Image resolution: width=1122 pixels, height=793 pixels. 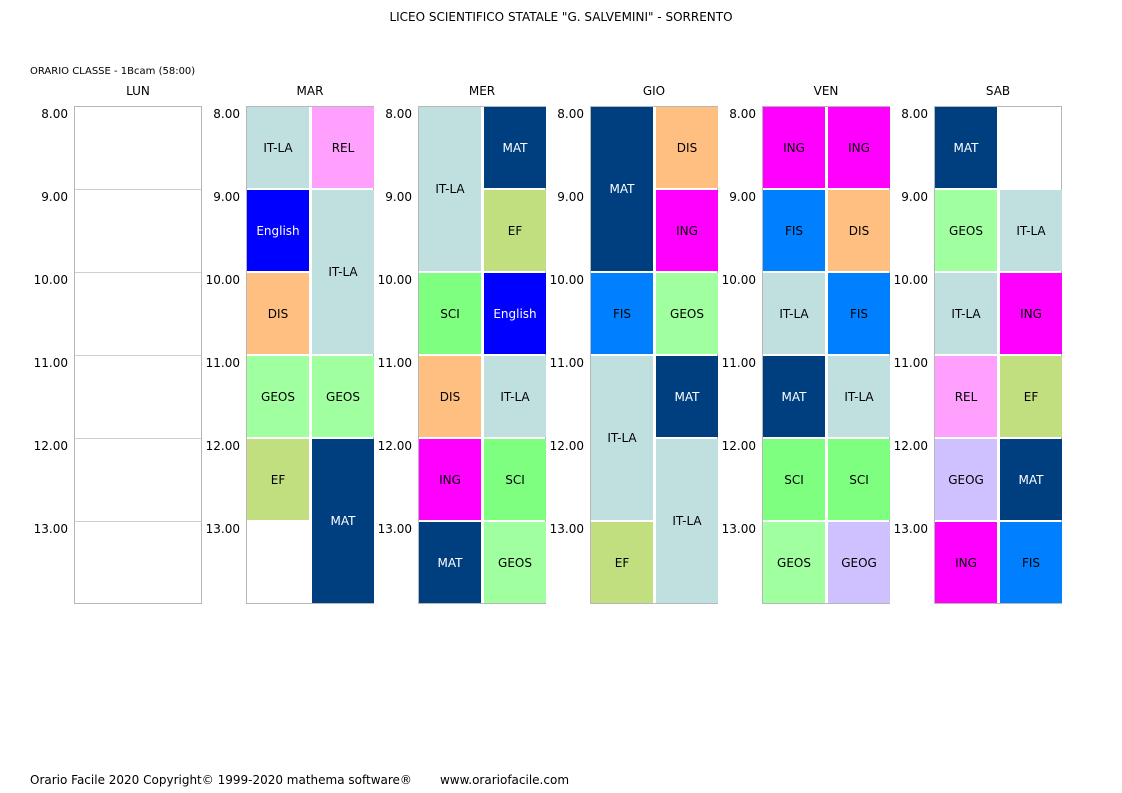 I want to click on footer-url: www.orariofacile.com, so click(x=504, y=780).